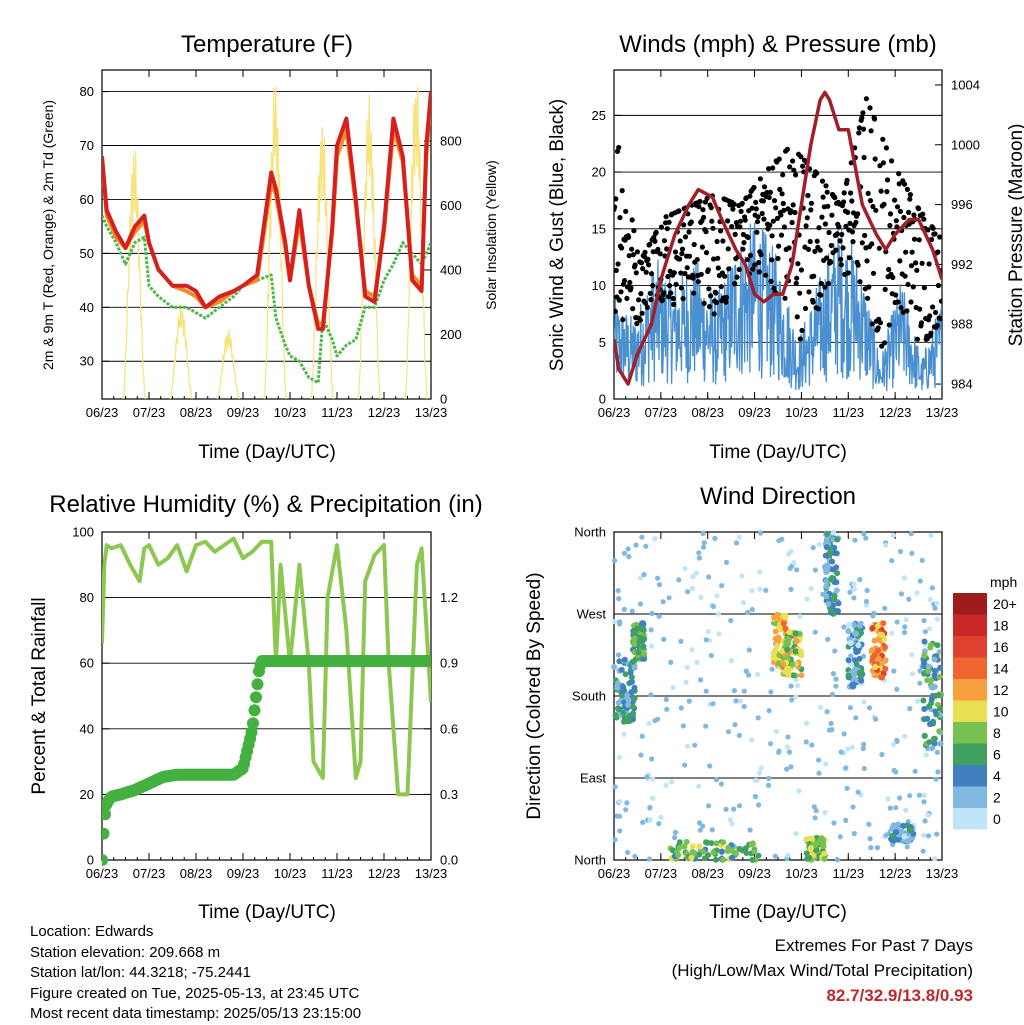  I want to click on dir-y-tick-label: North, so click(590, 532).